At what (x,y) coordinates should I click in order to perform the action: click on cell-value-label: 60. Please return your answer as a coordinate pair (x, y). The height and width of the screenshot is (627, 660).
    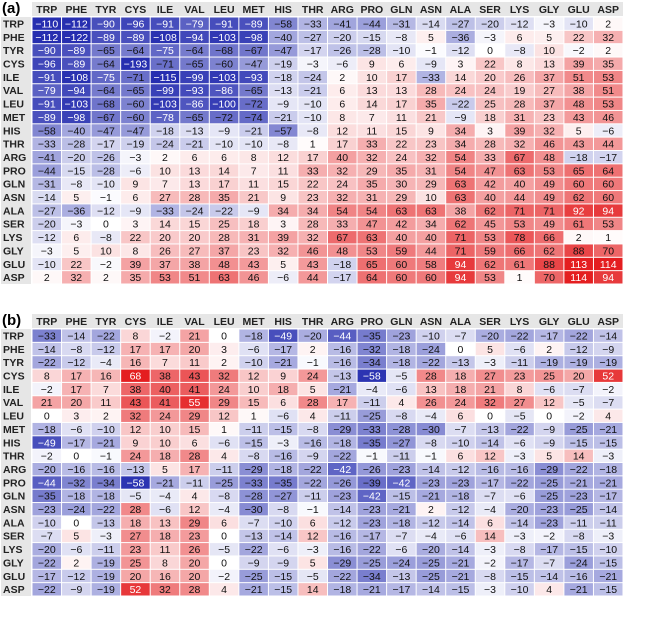
    Looking at the image, I should click on (608, 198).